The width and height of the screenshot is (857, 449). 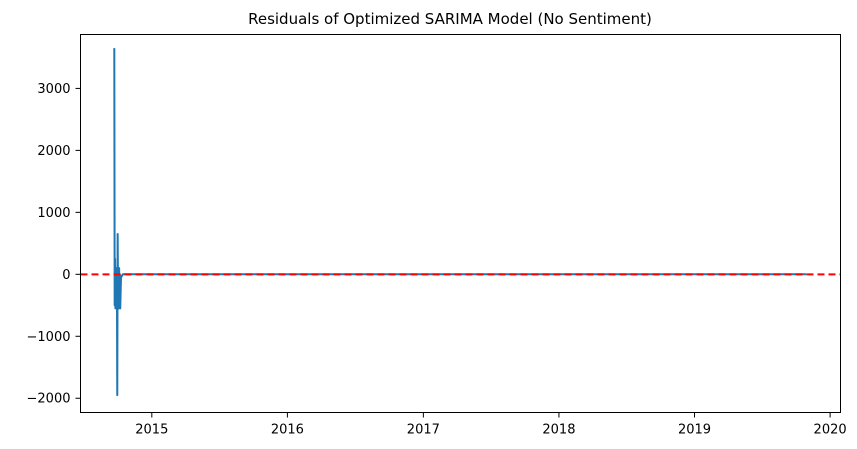 What do you see at coordinates (49, 399) in the screenshot?
I see `y-tick-label: −2000` at bounding box center [49, 399].